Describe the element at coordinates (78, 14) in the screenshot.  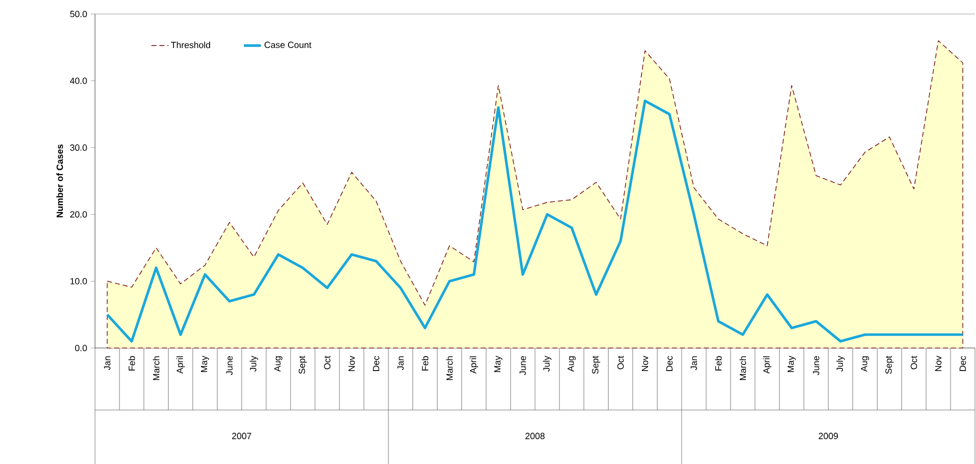
I see `y-tick-label: 50.0` at that location.